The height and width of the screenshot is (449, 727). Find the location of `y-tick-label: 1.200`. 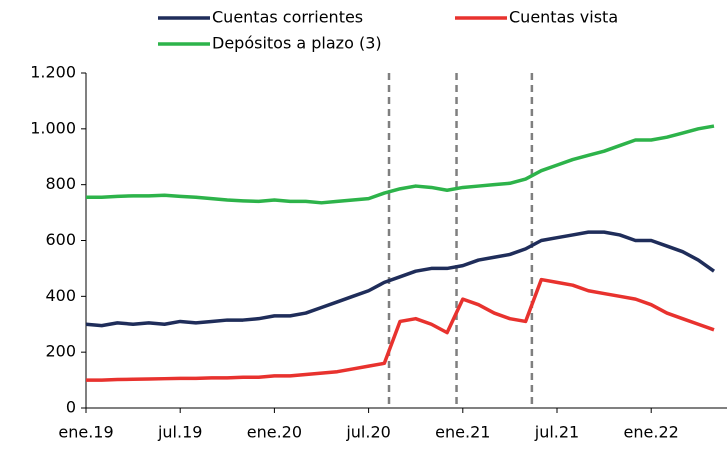

y-tick-label: 1.200 is located at coordinates (53, 72).